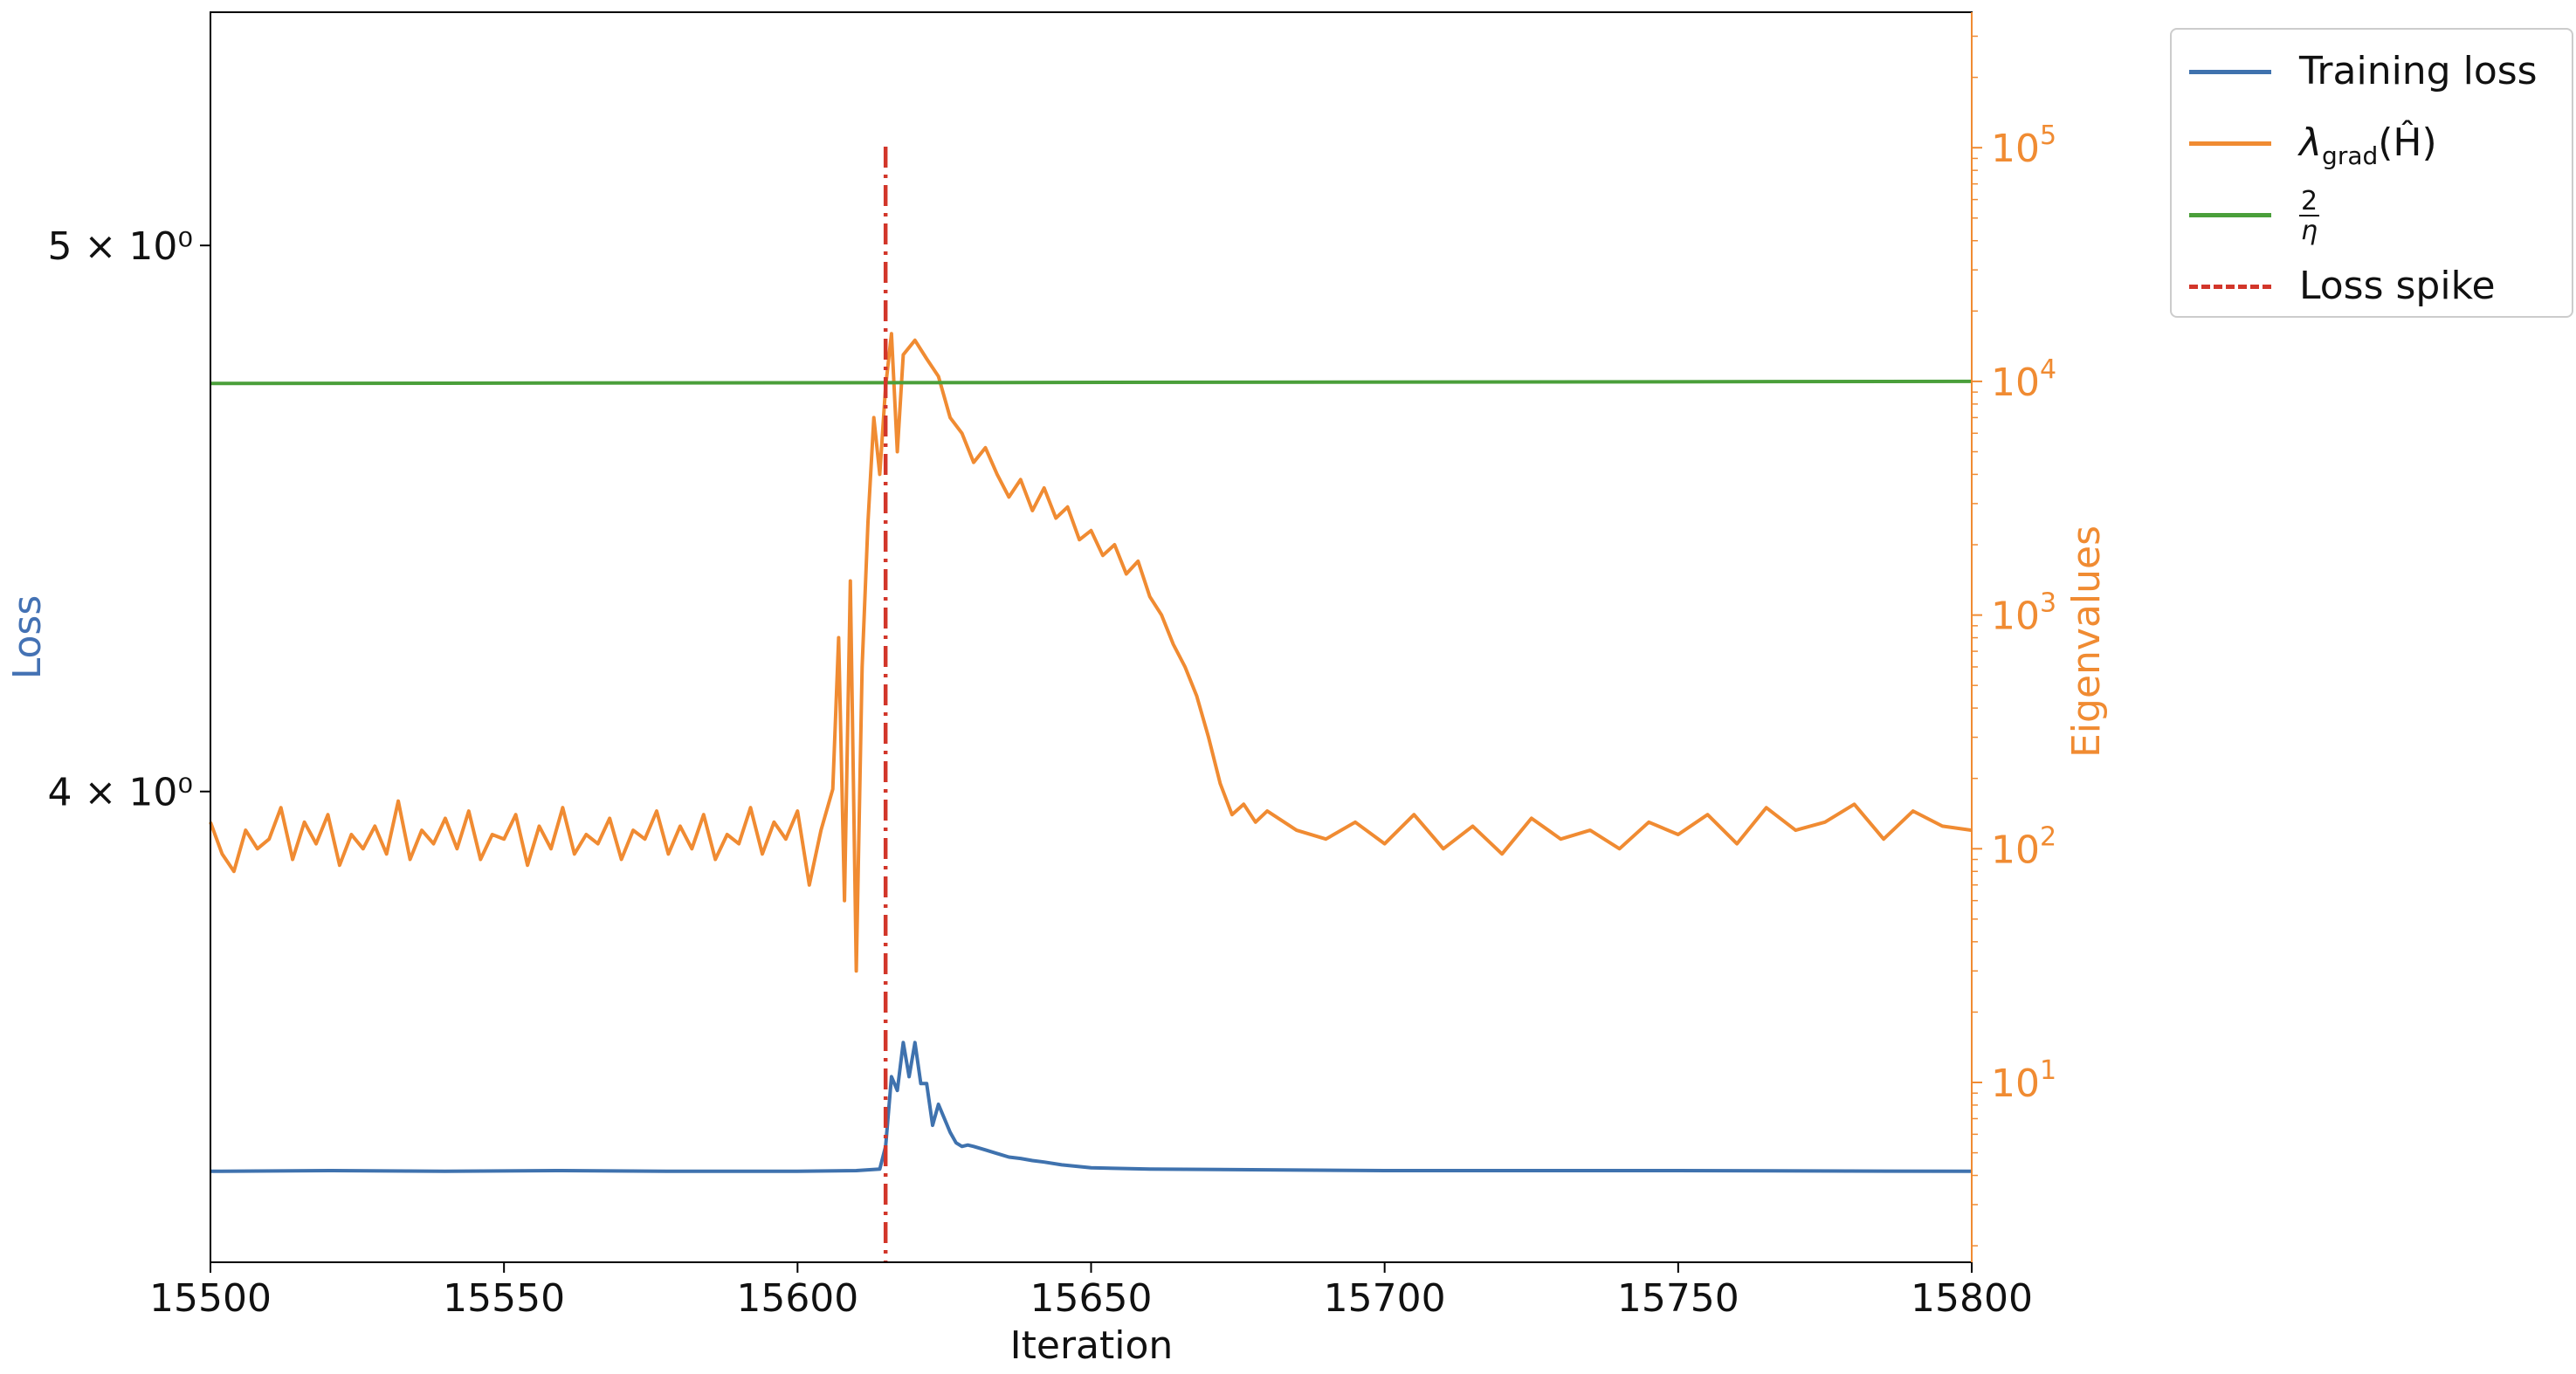 This screenshot has width=2576, height=1374. Describe the element at coordinates (2023, 379) in the screenshot. I see `right-y-tick-label: 10⁴` at that location.